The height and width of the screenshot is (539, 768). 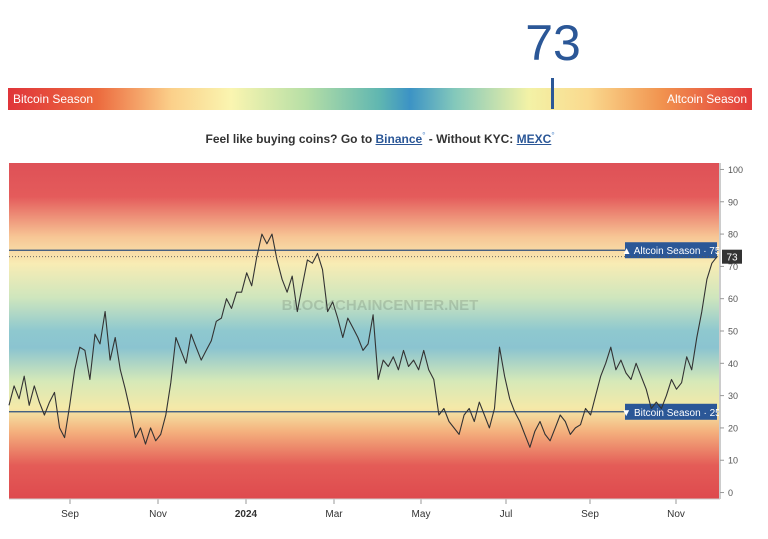 I want to click on current-index-value: 73, so click(x=553, y=43).